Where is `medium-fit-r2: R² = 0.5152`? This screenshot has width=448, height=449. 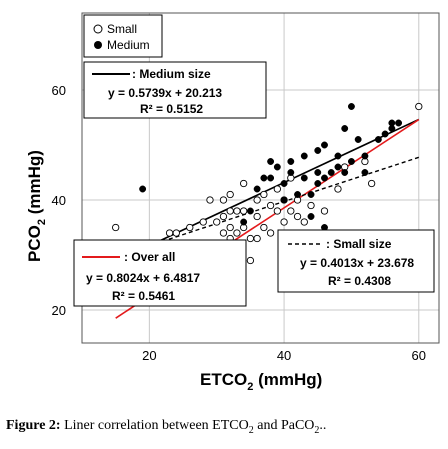
medium-fit-r2: R² = 0.5152 is located at coordinates (171, 109).